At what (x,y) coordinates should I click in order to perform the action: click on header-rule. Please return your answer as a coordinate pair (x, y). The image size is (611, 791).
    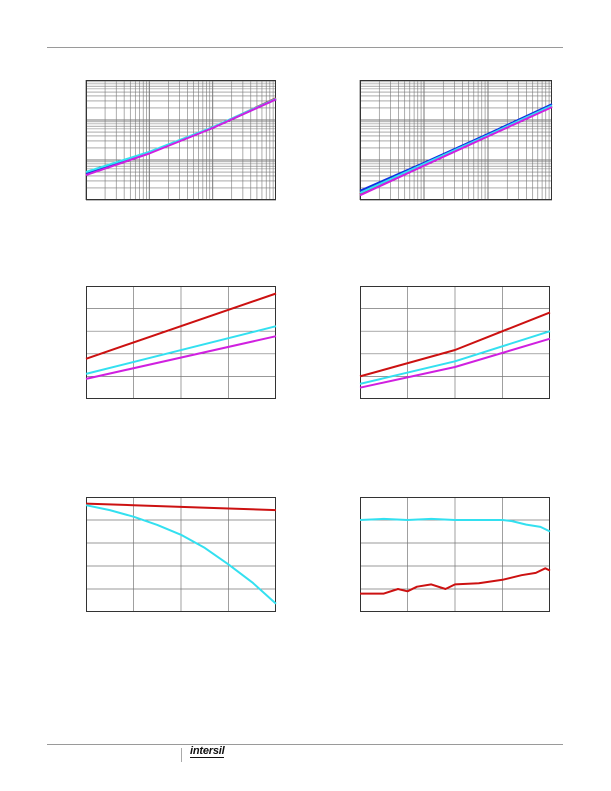
    Looking at the image, I should click on (305, 47).